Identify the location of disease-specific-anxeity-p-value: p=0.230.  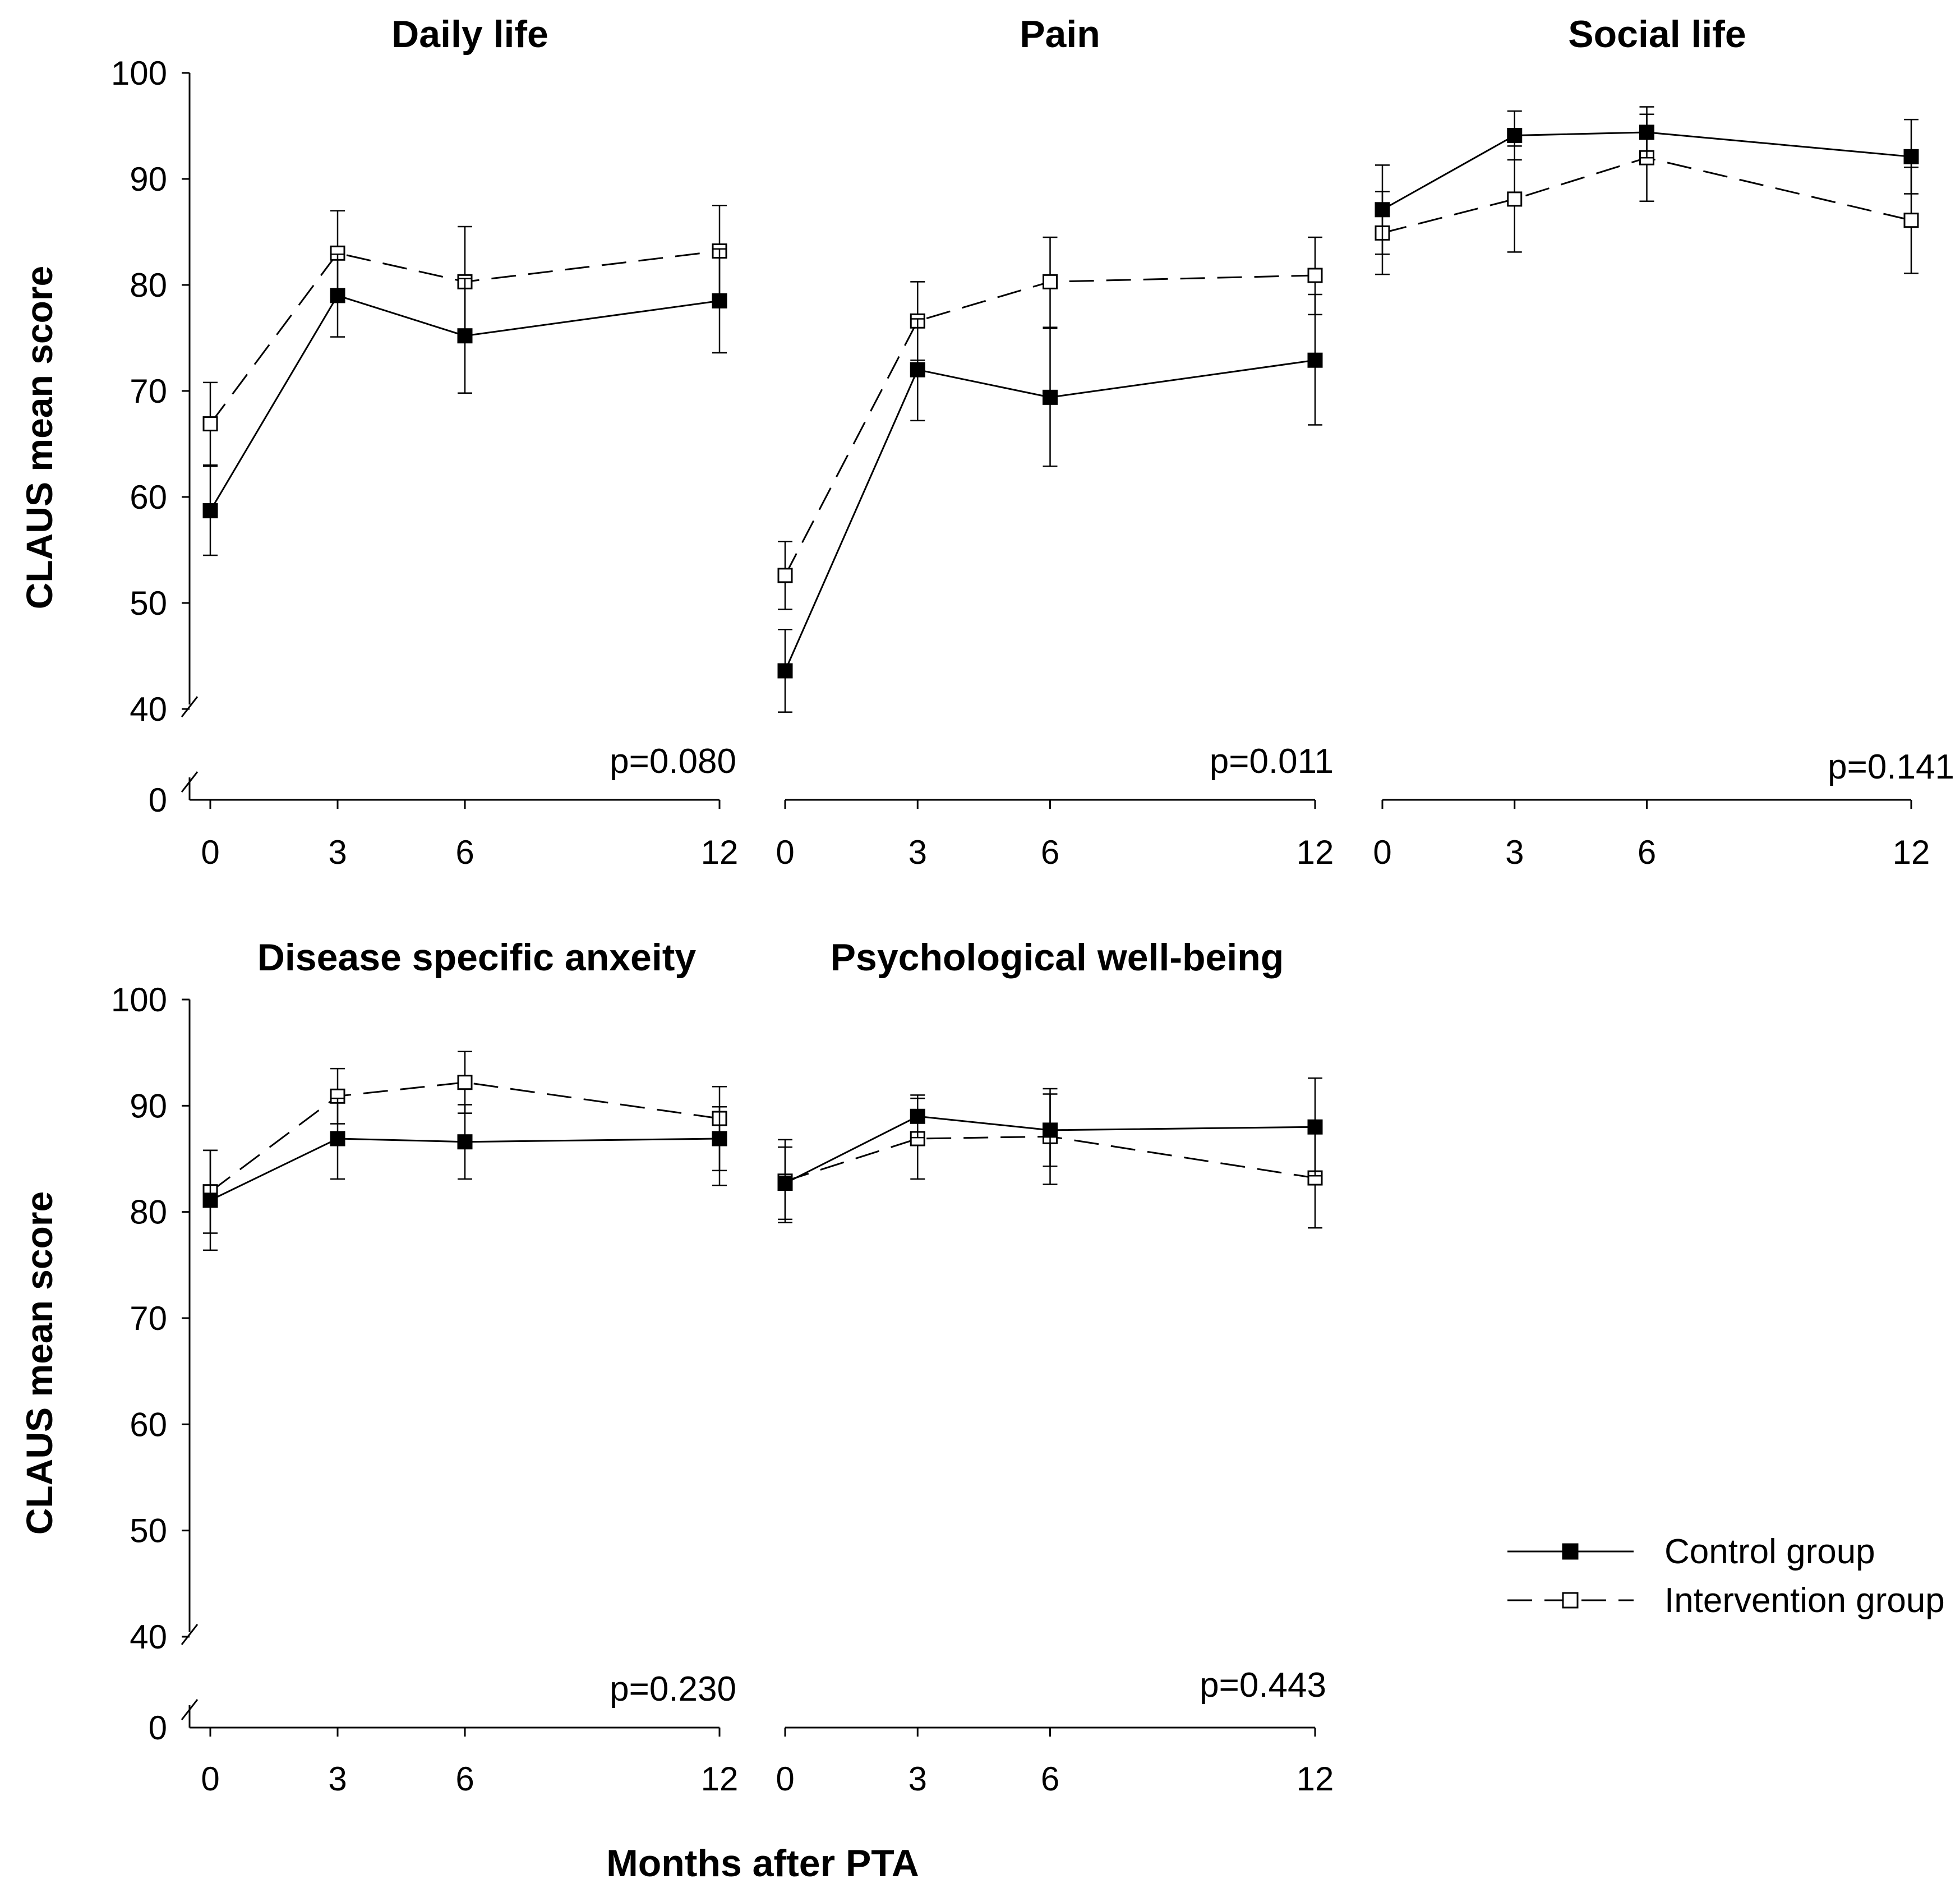
(673, 1690).